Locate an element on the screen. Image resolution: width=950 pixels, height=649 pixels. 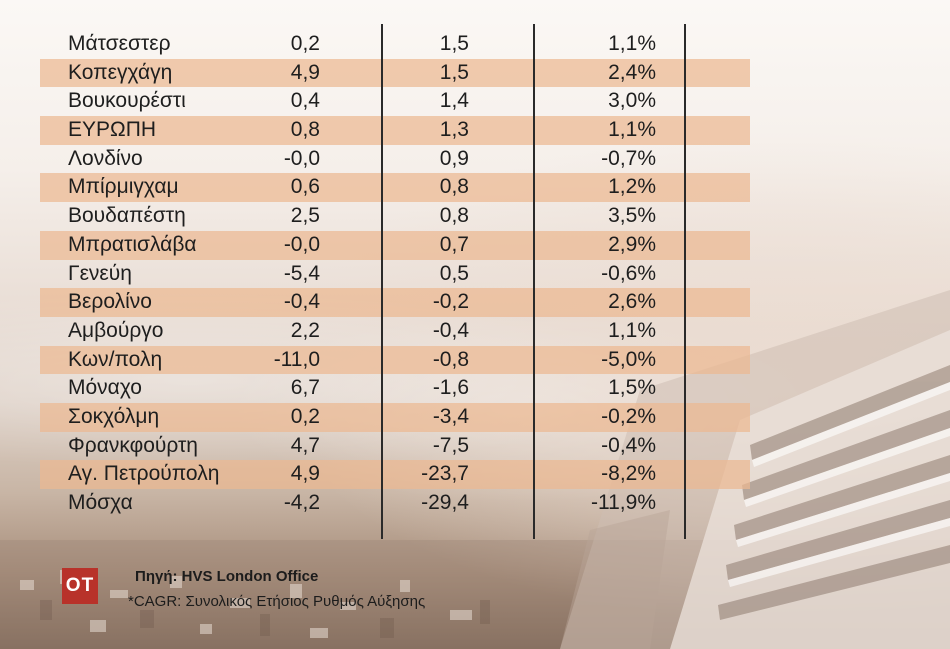
city-name-cell: Μάτσεστερ is located at coordinates (119, 43).